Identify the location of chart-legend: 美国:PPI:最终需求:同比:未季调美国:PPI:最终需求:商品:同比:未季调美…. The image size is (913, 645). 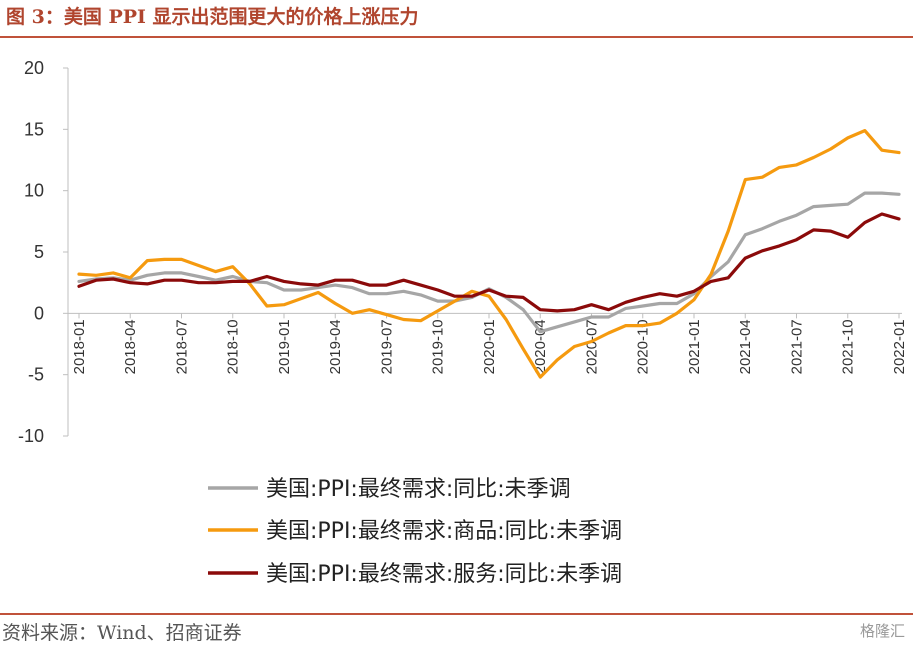
(415, 532).